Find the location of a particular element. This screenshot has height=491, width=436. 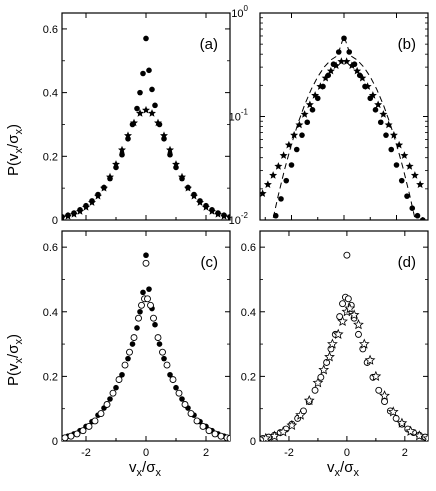

x-tick-label: 0 is located at coordinates (347, 453).